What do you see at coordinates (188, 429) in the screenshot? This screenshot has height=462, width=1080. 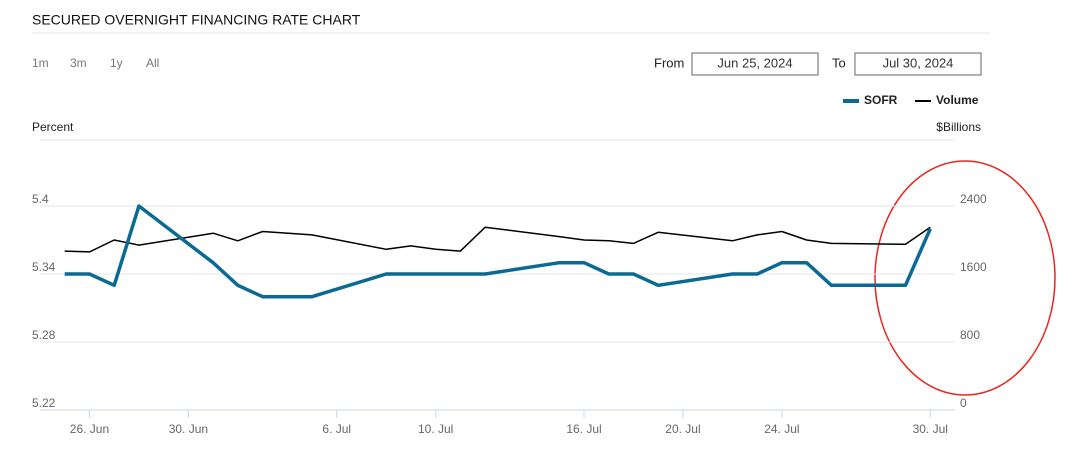 I see `x-tick-label: 30. Jun` at bounding box center [188, 429].